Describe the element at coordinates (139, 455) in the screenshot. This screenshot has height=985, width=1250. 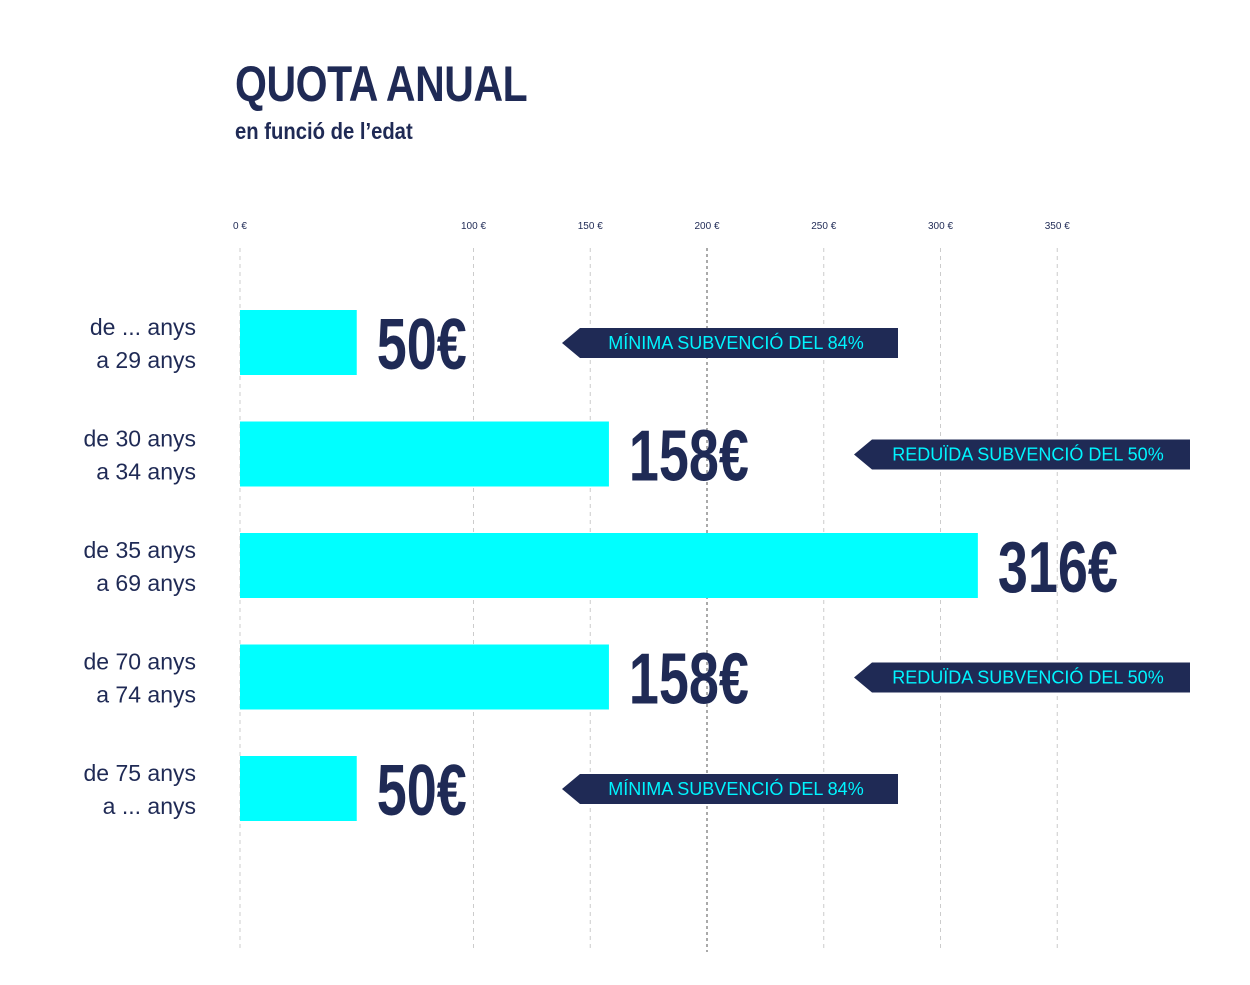
I see `category-label: de 30 anys a 34 anys` at that location.